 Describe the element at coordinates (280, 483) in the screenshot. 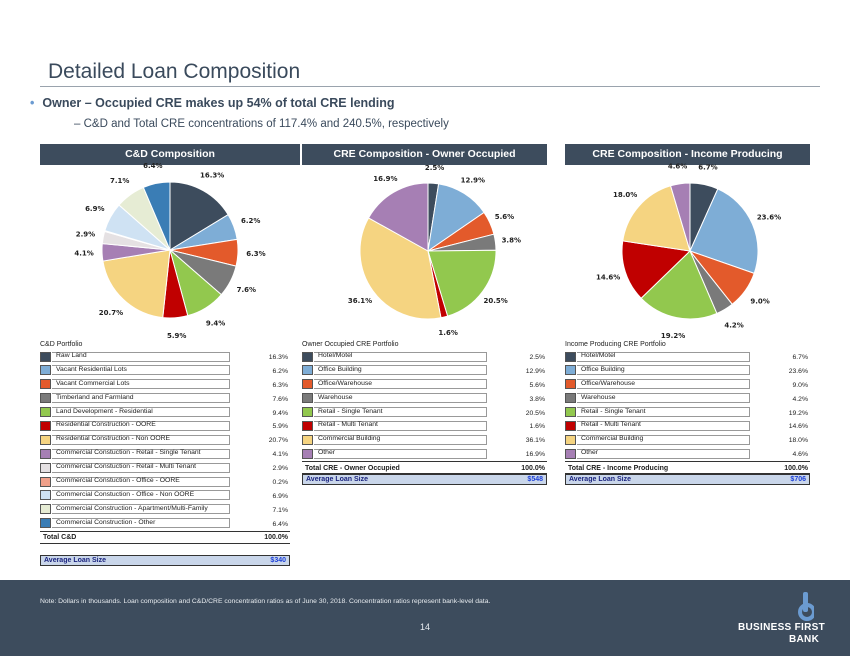

I see `category-value: 0.2%` at that location.